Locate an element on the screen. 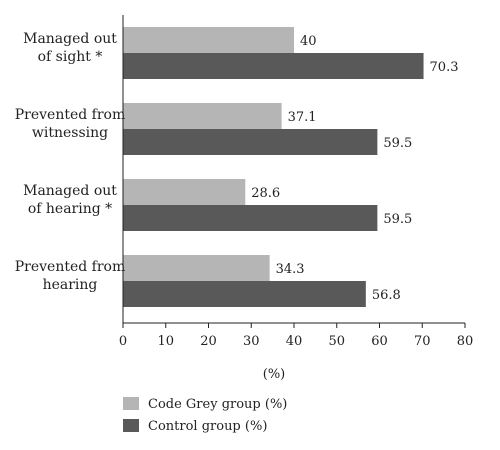 This screenshot has width=500, height=450. x-axis-title: (%) is located at coordinates (274, 374).